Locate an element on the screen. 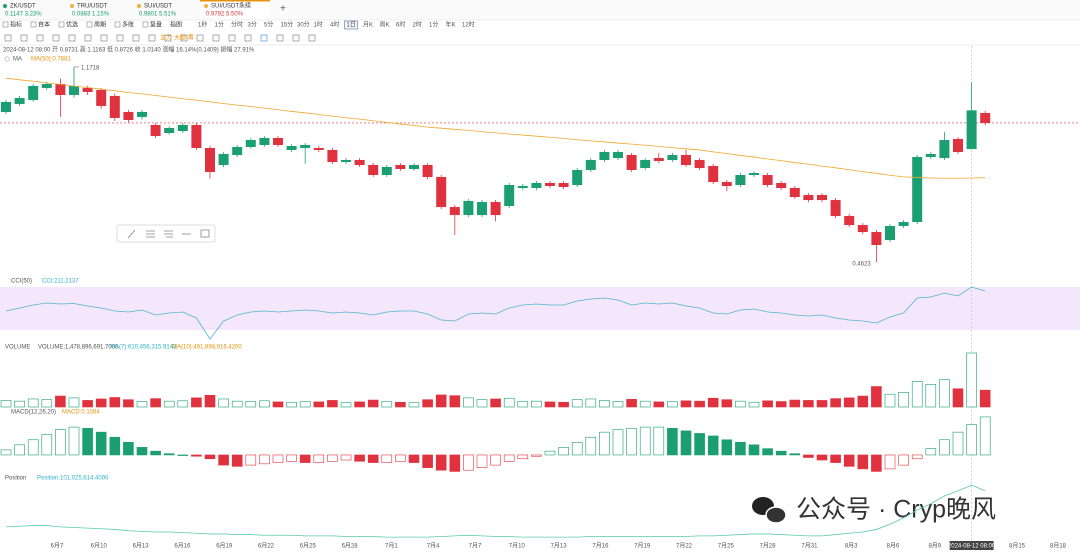  cci-band is located at coordinates (540, 308).